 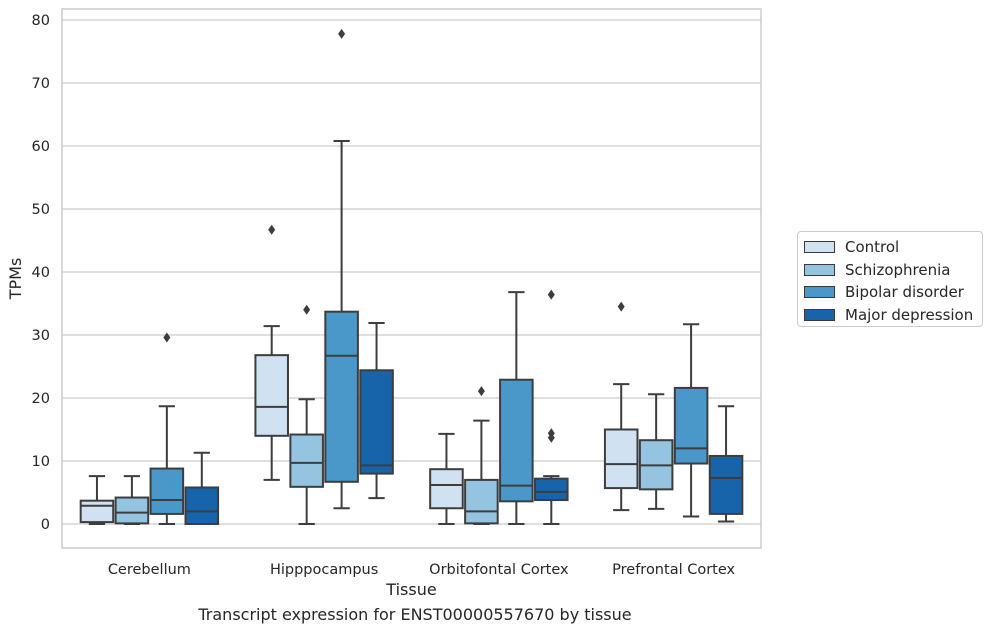 I want to click on x-axis-label: Tissue, so click(x=410, y=589).